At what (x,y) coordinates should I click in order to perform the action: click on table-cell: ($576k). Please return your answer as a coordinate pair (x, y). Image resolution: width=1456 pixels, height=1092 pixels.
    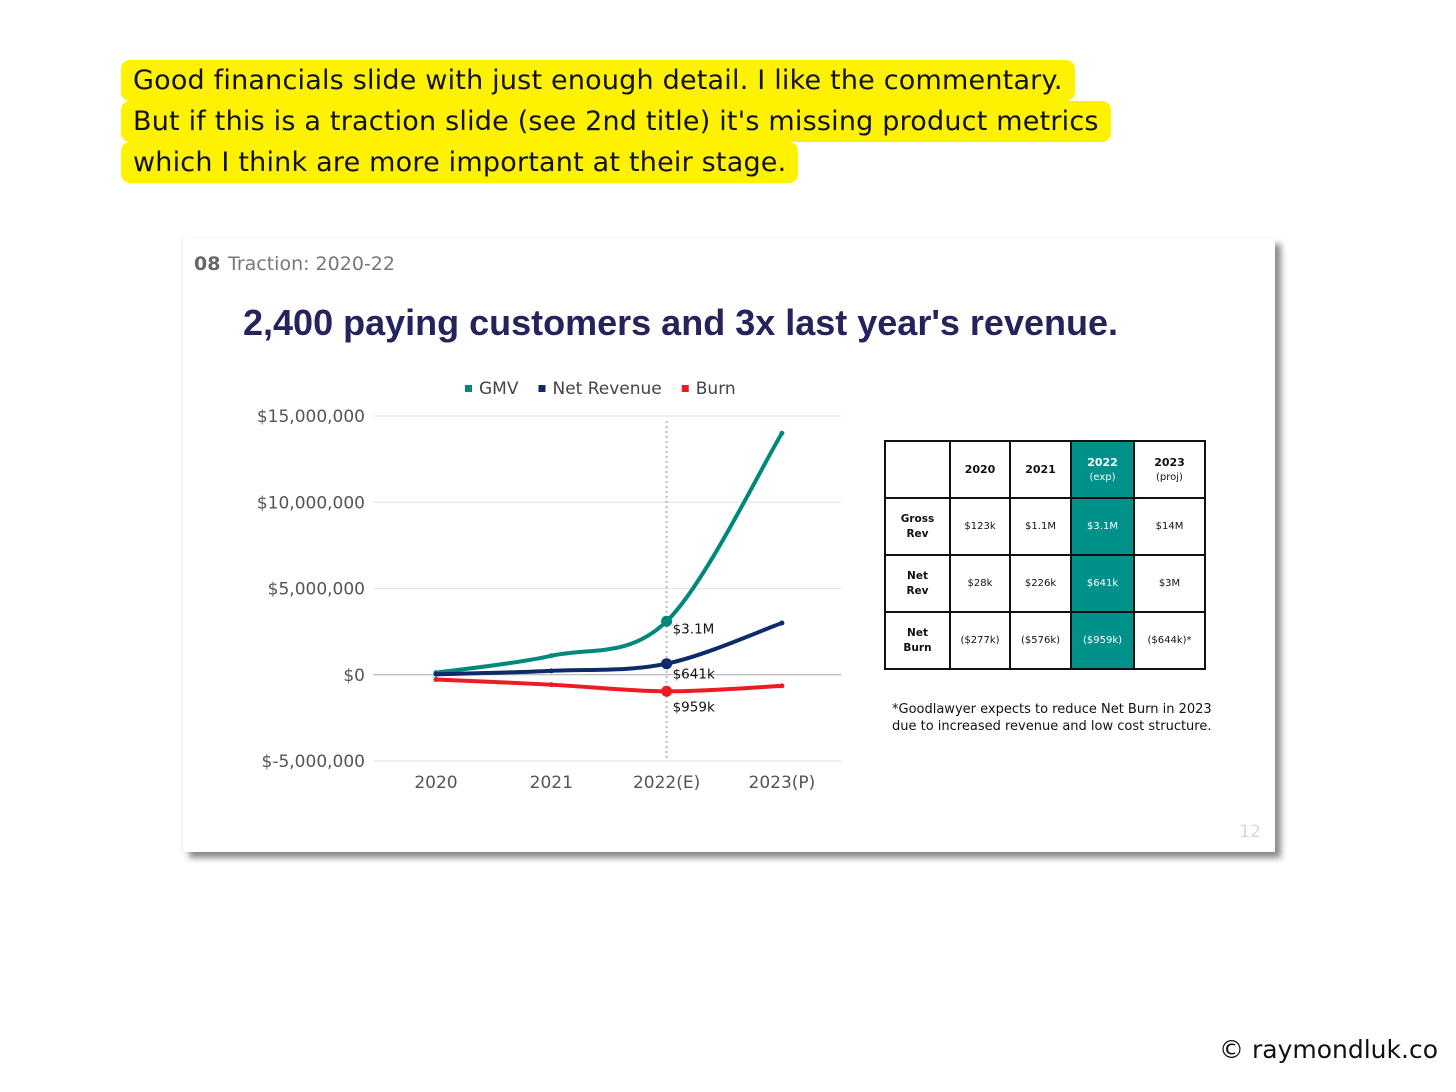
    Looking at the image, I should click on (1040, 640).